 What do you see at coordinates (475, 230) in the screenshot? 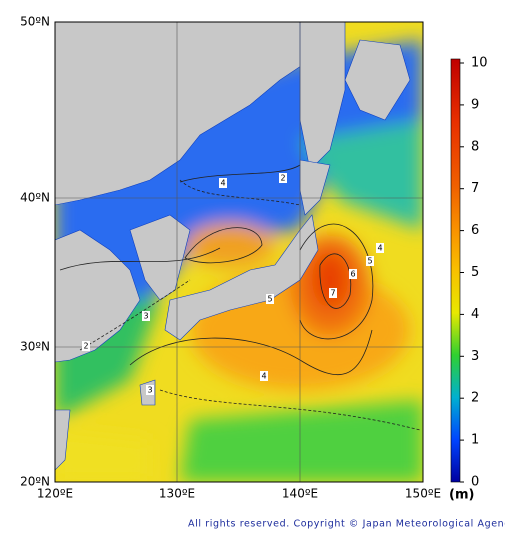
I see `colorbar-label: 6` at bounding box center [475, 230].